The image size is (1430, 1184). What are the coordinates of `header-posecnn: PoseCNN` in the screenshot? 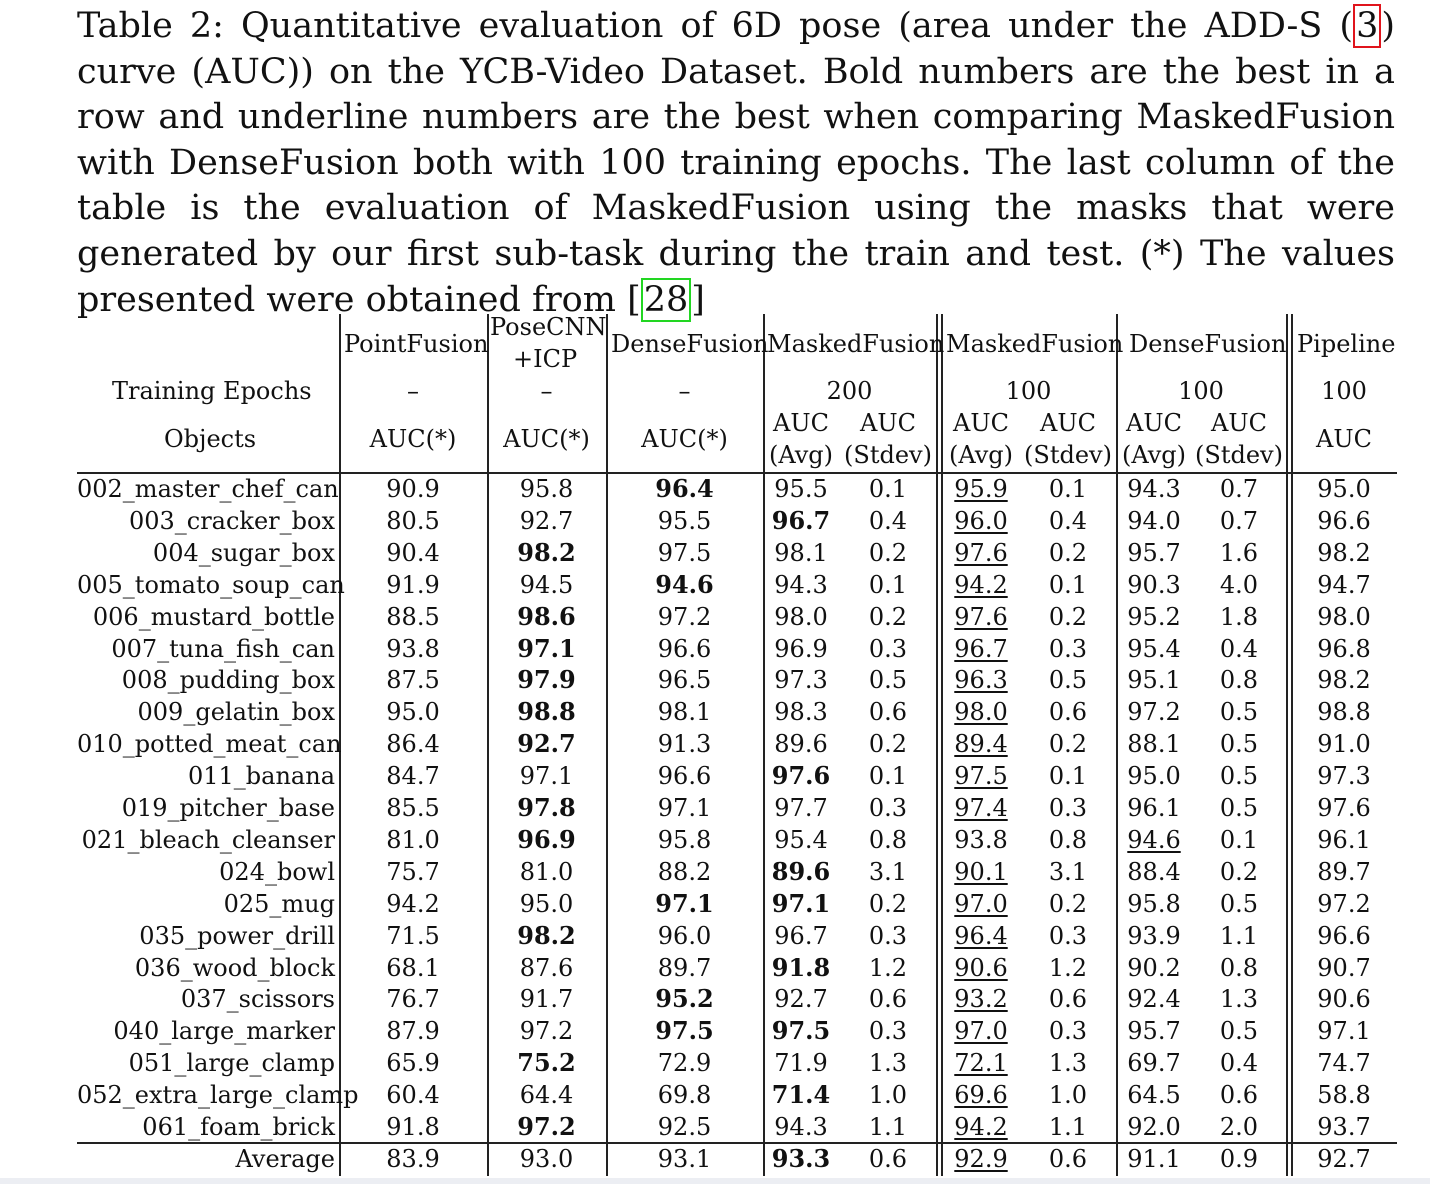 It's located at (548, 327).